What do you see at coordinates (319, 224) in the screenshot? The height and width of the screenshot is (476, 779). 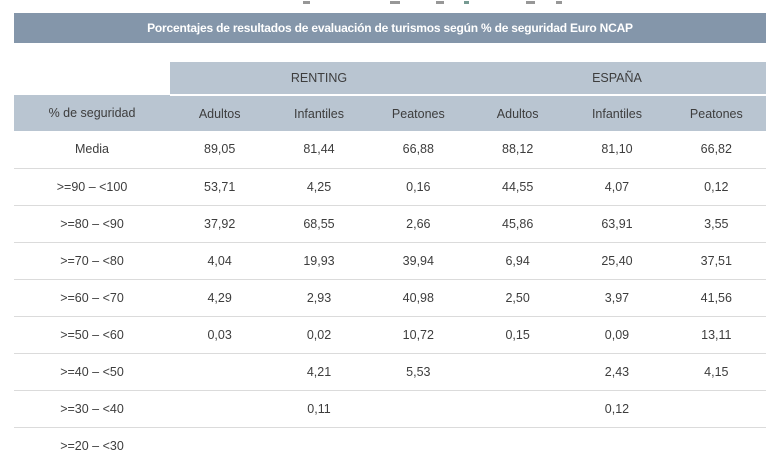 I see `value-cell: 68,55` at bounding box center [319, 224].